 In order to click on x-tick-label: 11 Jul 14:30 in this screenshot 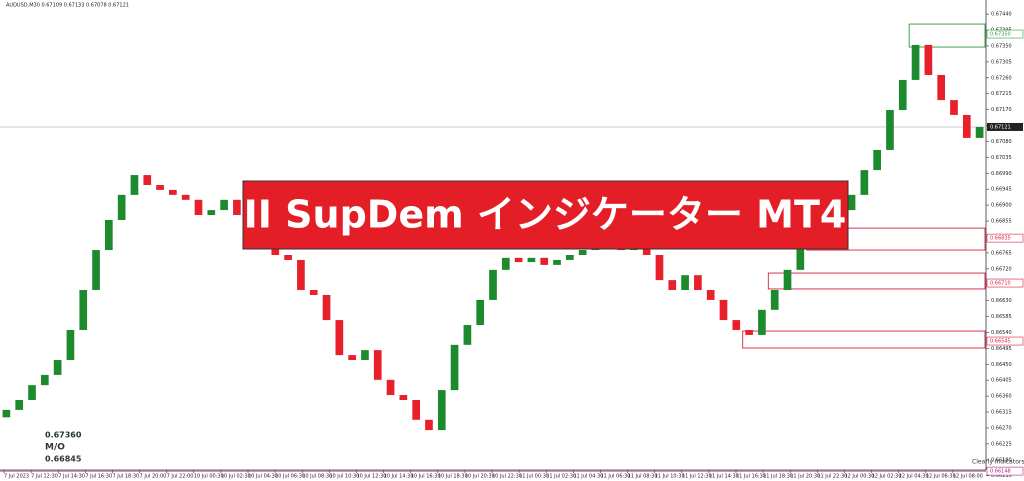, I will do `click(724, 477)`.